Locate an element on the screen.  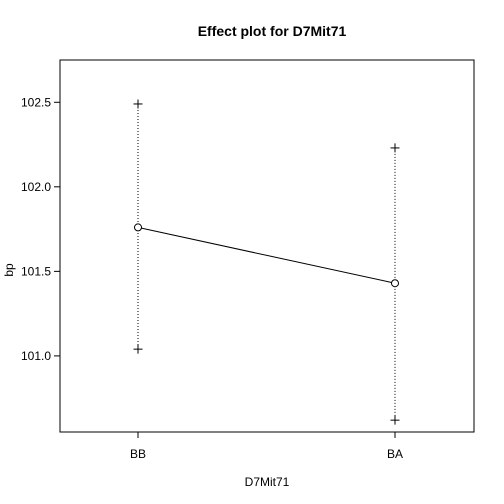
estimate-line is located at coordinates (266, 255).